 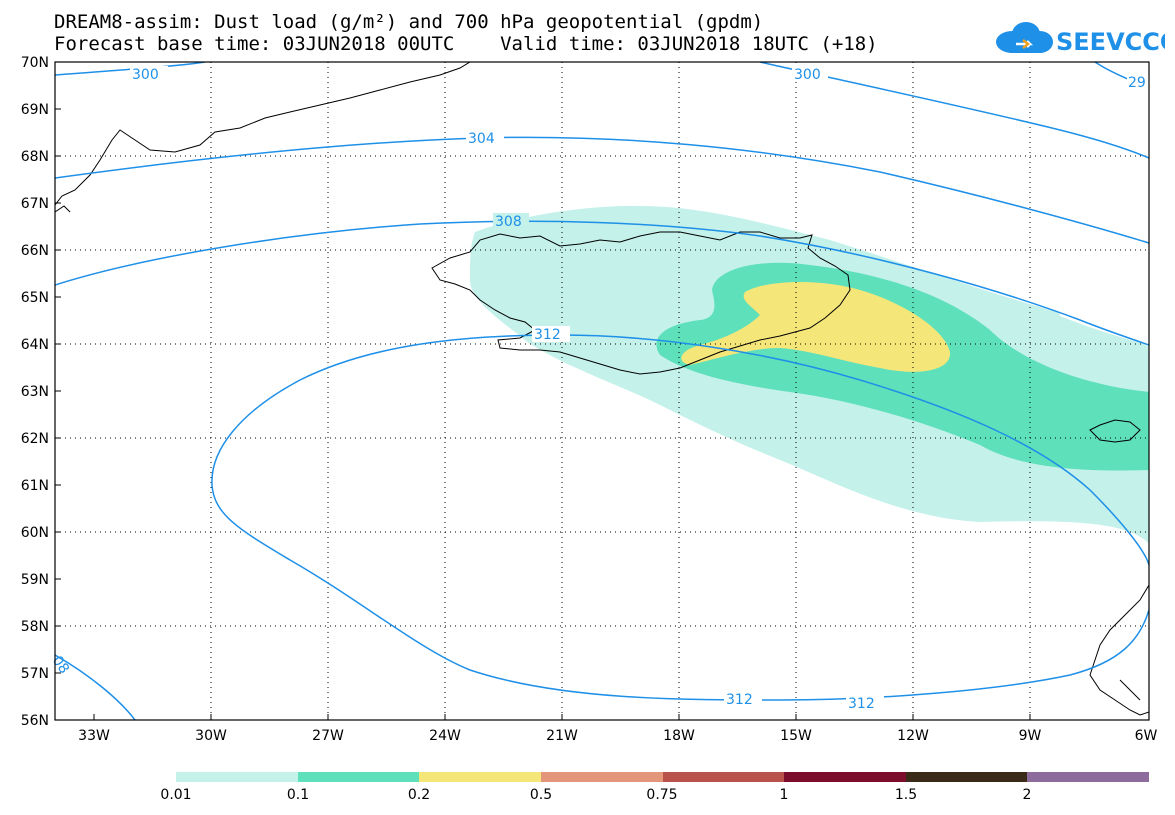 I want to click on lat-label: 60N, so click(x=35, y=533).